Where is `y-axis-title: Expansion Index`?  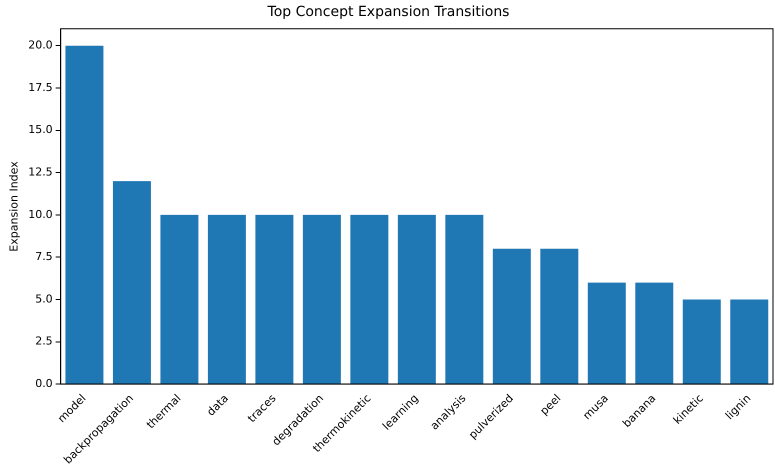 y-axis-title: Expansion Index is located at coordinates (13, 206).